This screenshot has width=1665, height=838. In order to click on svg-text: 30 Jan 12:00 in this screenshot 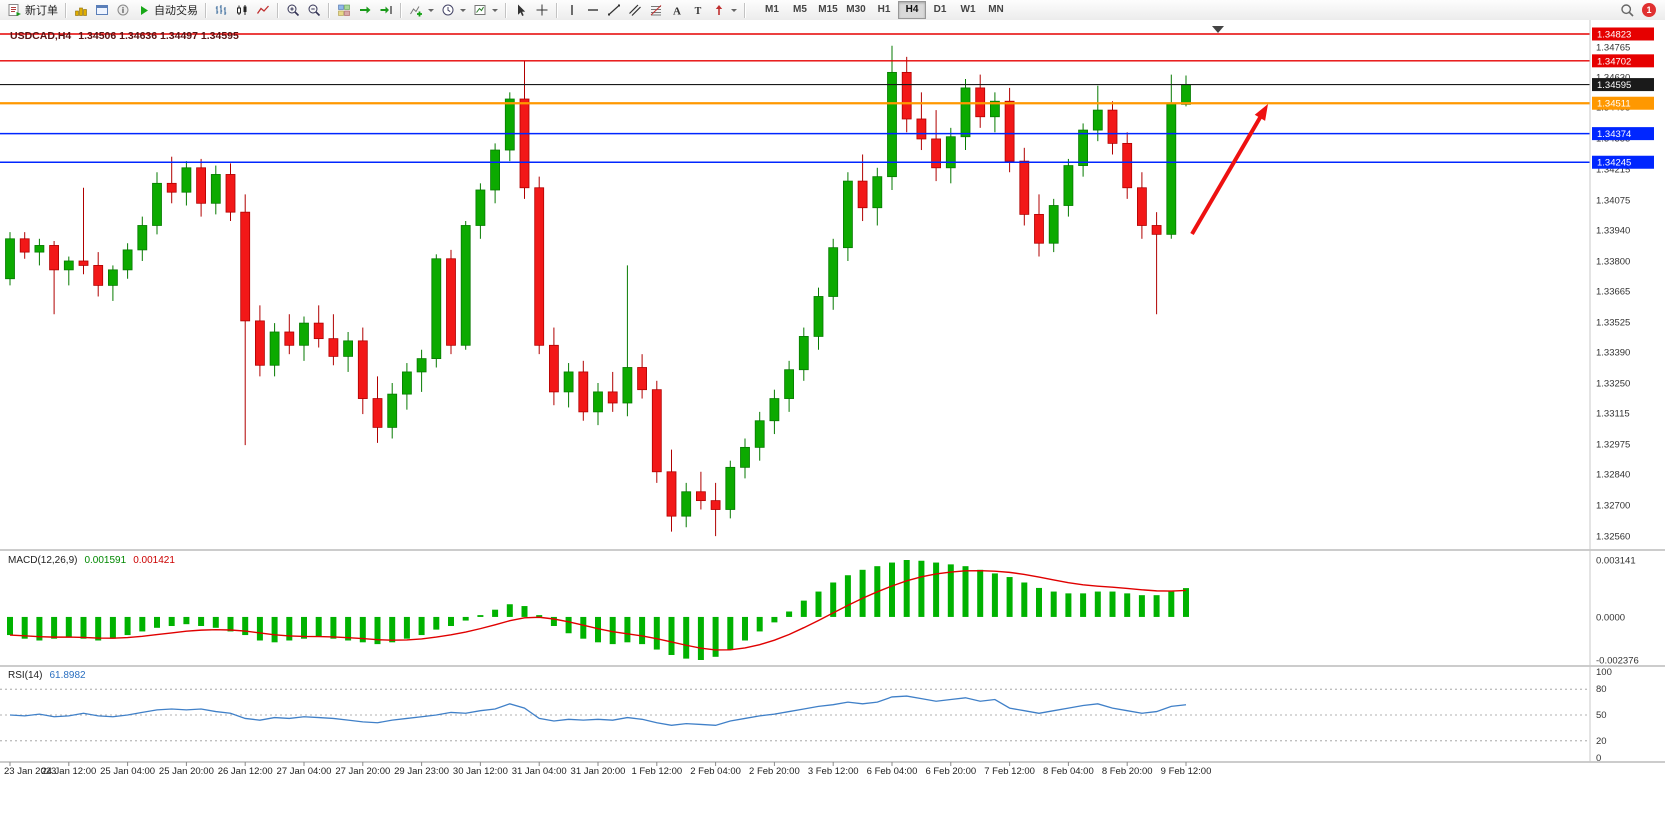, I will do `click(480, 771)`.